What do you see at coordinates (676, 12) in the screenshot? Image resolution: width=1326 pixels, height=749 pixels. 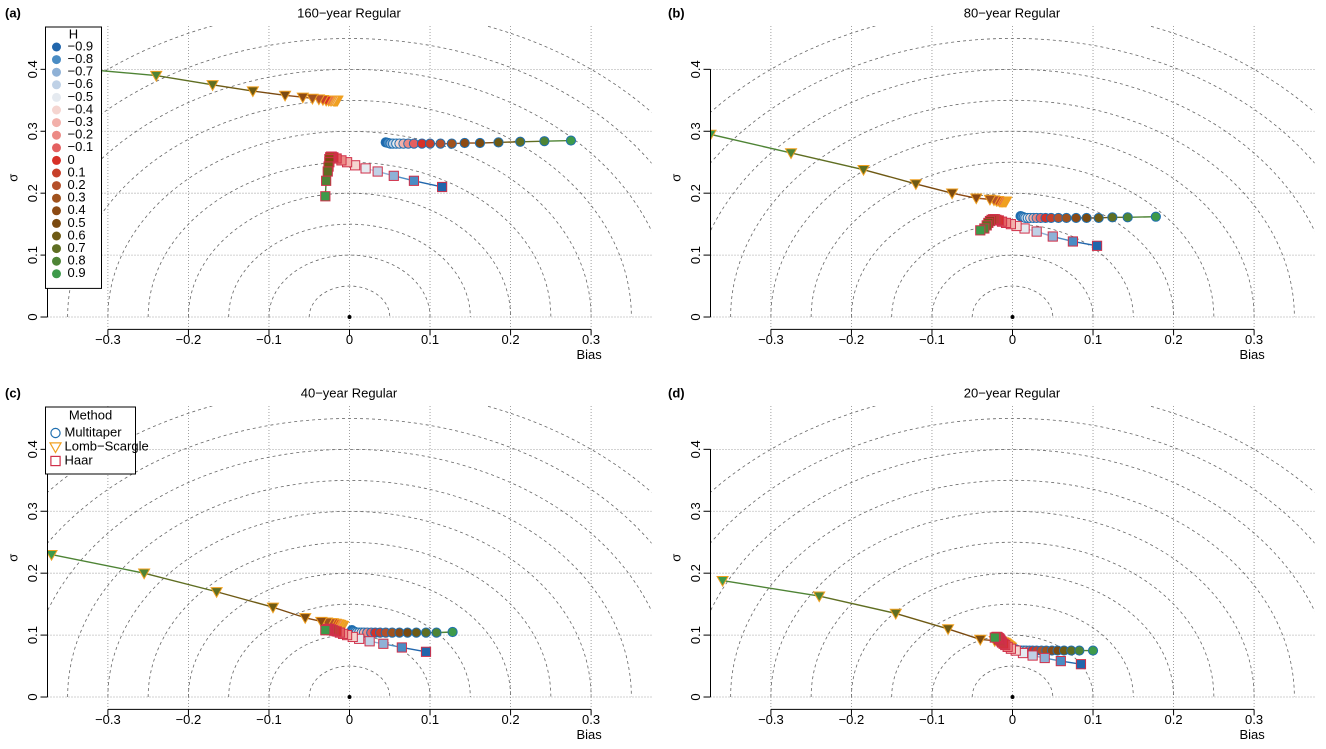 I see `panel-label: (b)` at bounding box center [676, 12].